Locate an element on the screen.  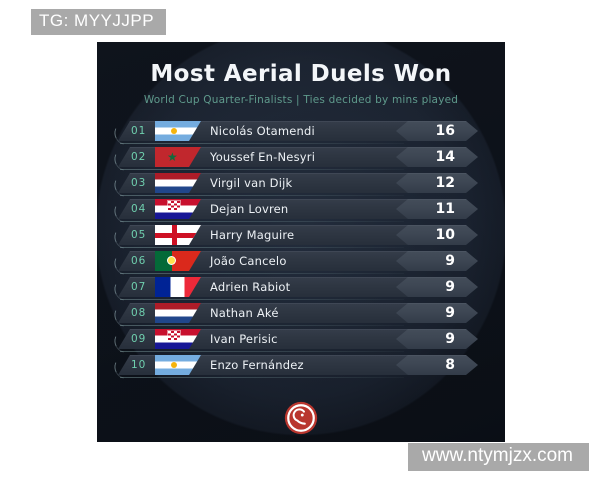
table-row: 08 Nathan Aké 9 is located at coordinates (294, 315).